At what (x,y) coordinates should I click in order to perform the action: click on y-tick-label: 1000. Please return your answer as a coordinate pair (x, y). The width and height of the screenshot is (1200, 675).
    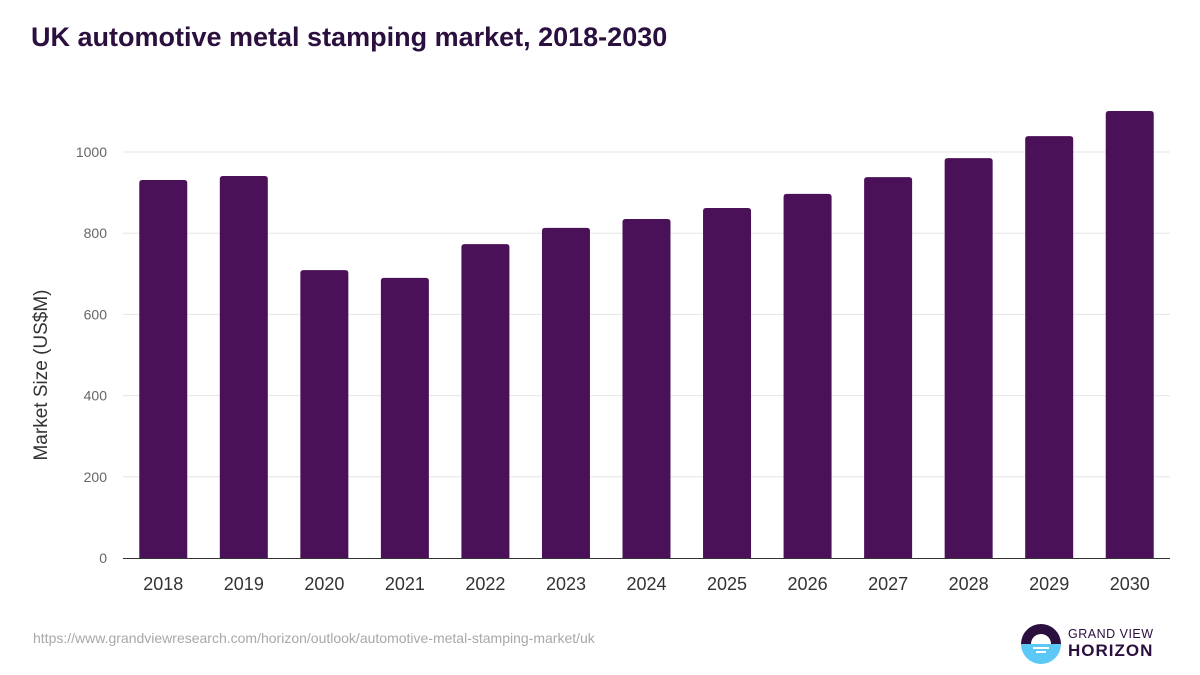
    Looking at the image, I should click on (91, 152).